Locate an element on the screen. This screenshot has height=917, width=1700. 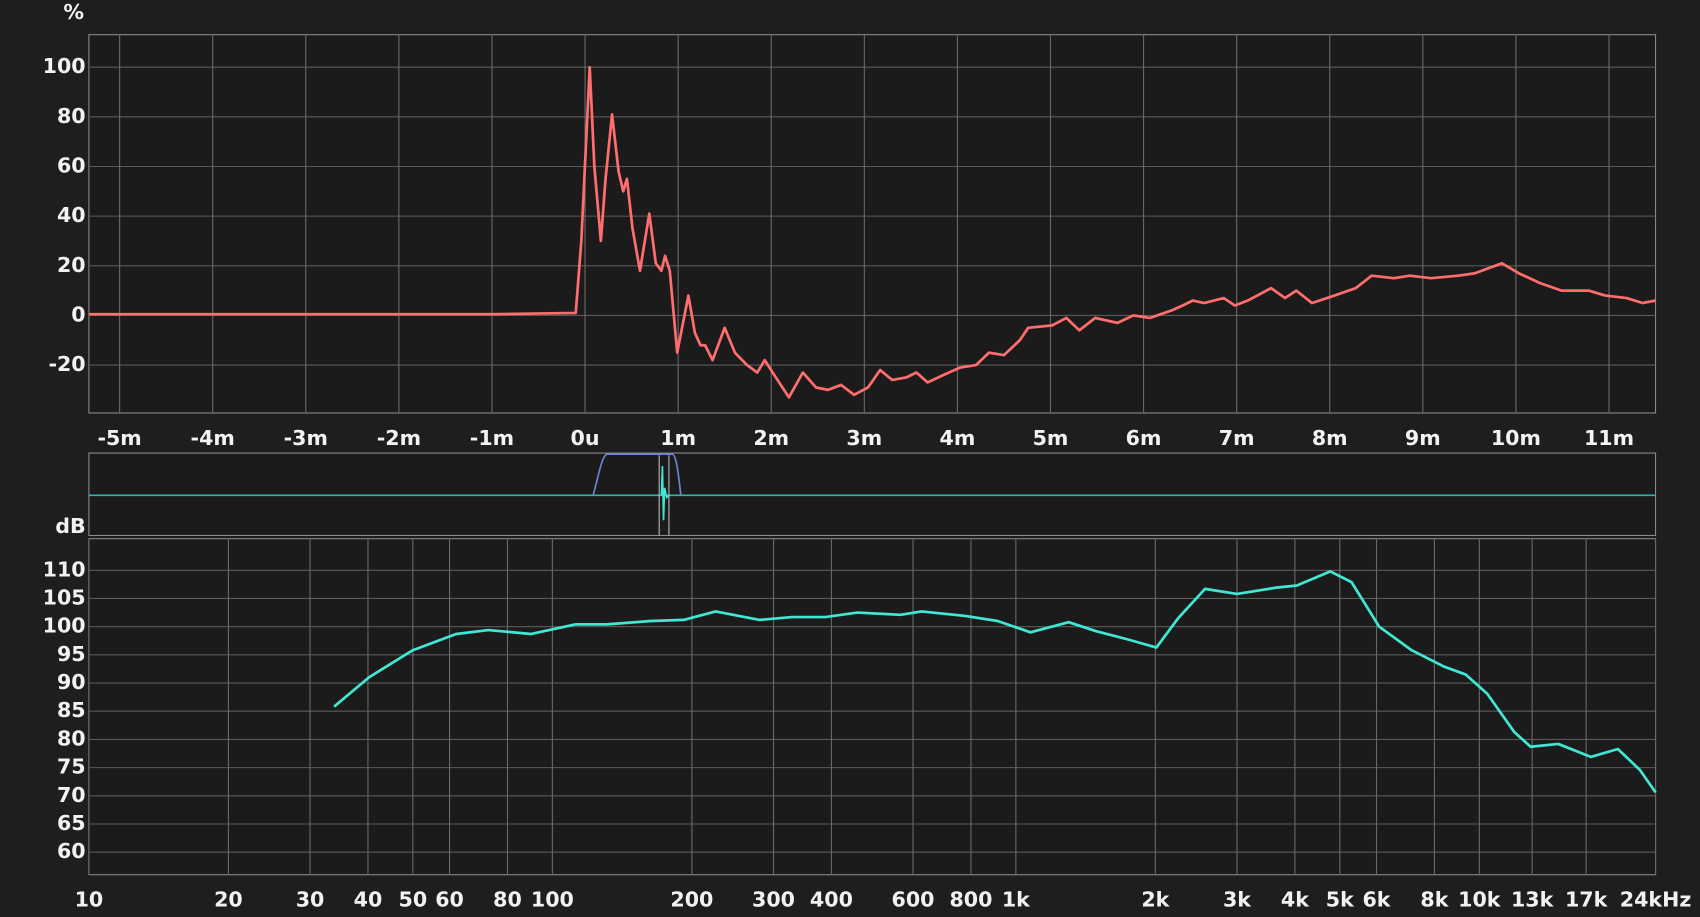
x-tick-label: 200 is located at coordinates (691, 900).